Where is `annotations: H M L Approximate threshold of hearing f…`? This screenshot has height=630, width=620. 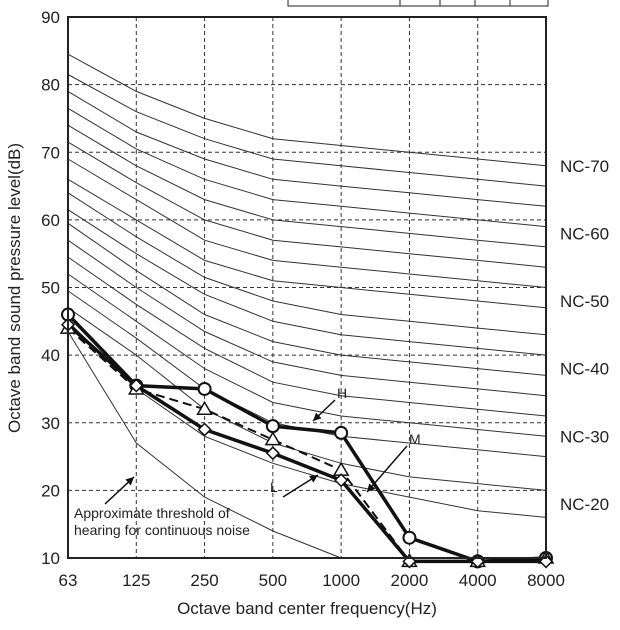
annotations: H M L Approximate threshold of hearing f… is located at coordinates (247, 461).